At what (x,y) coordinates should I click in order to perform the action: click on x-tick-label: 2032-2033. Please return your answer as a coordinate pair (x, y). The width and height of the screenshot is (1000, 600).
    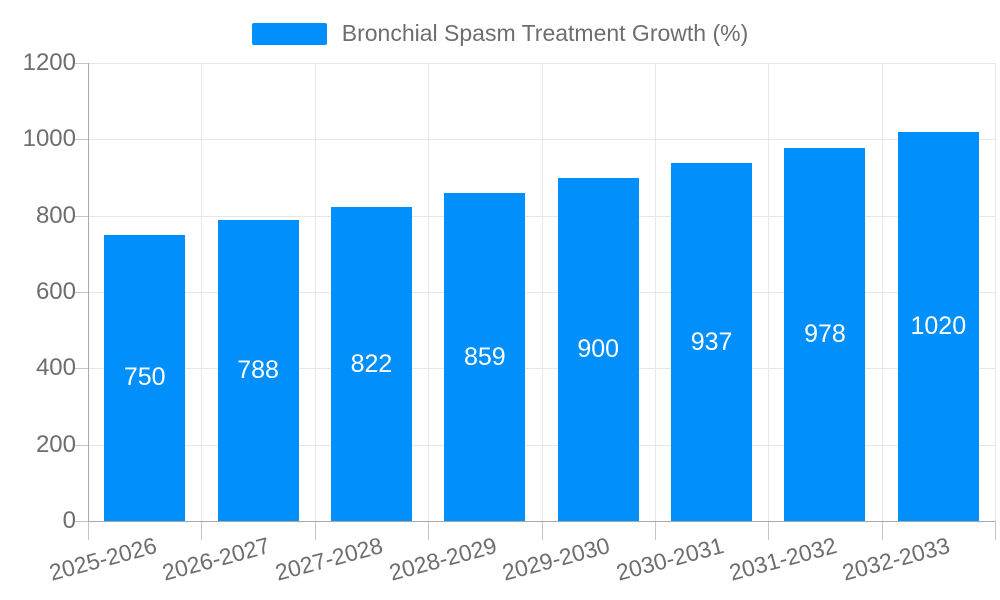
    Looking at the image, I should click on (896, 559).